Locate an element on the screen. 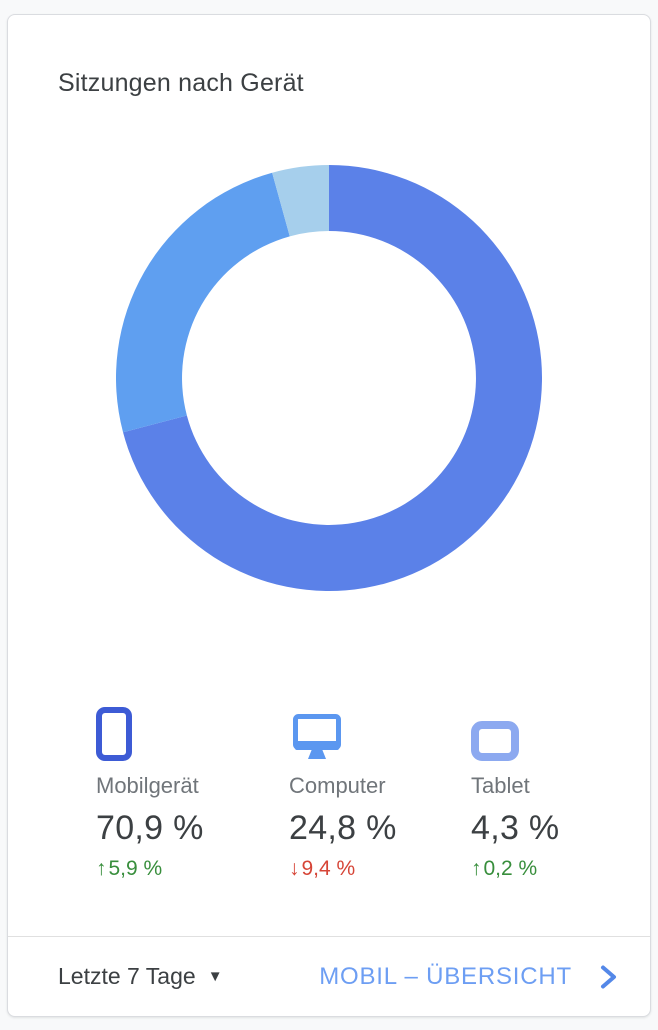  legend-change: ↓ 9,4 % is located at coordinates (322, 869).